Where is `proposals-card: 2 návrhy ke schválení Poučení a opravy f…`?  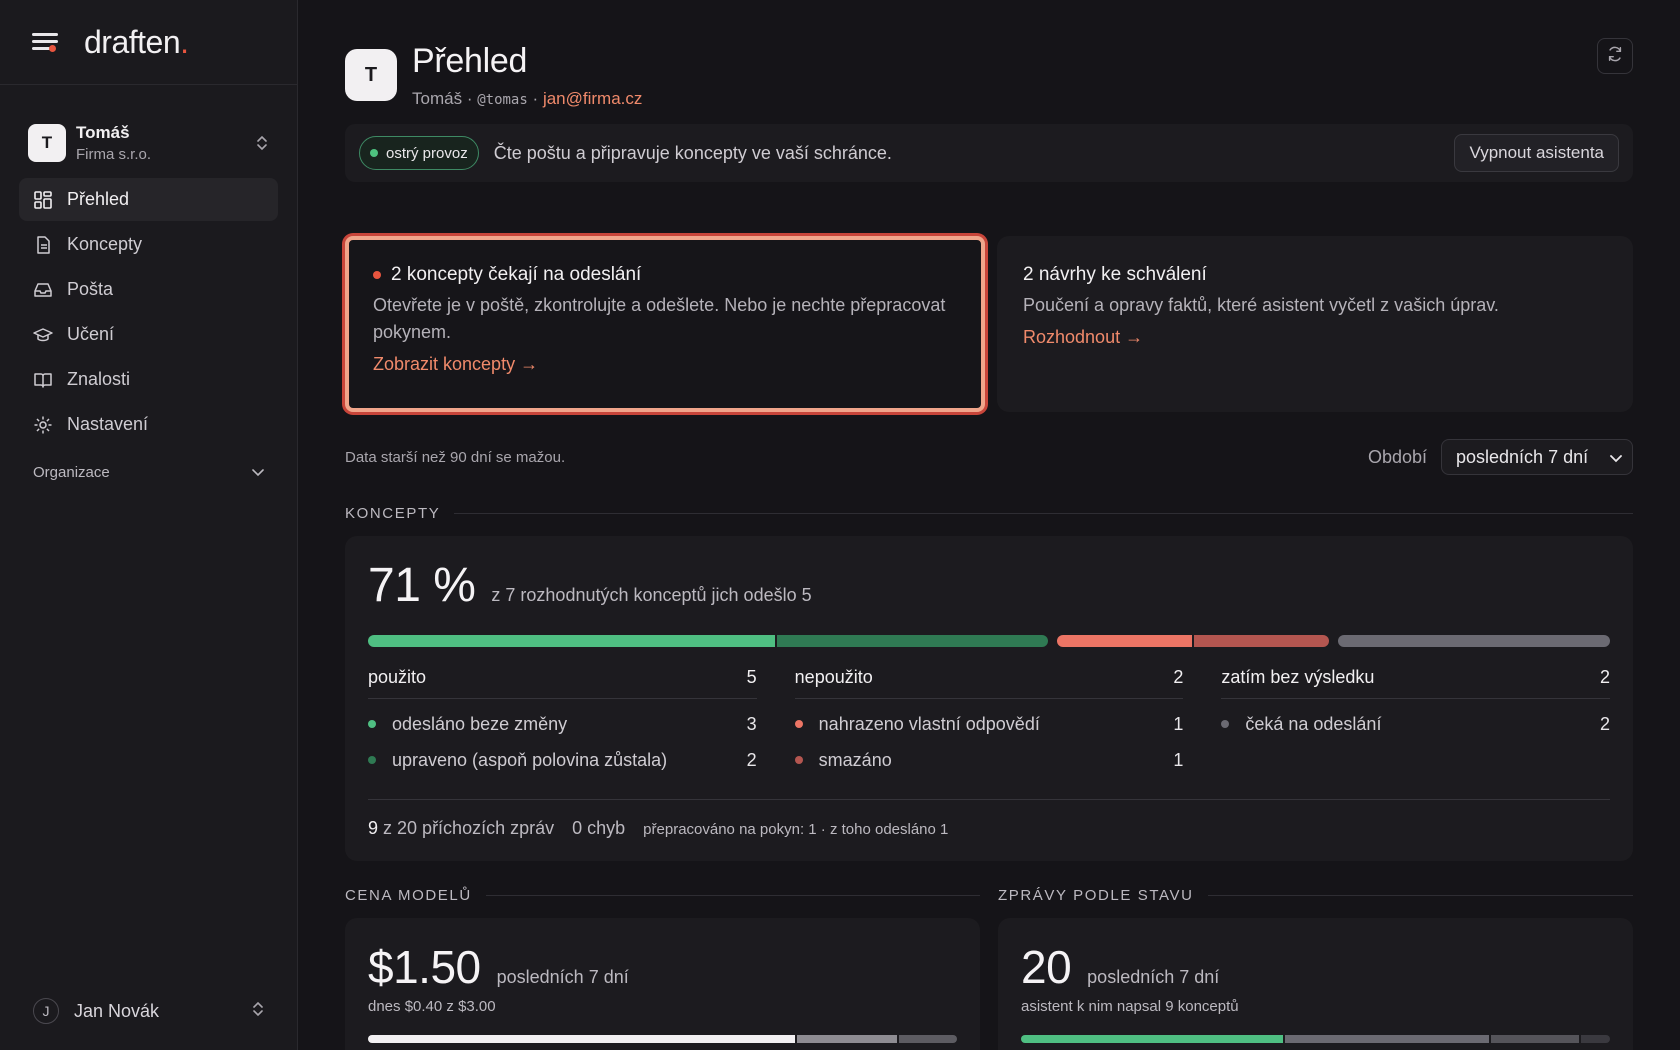
proposals-card: 2 návrhy ke schválení Poučení a opravy f… is located at coordinates (1315, 324).